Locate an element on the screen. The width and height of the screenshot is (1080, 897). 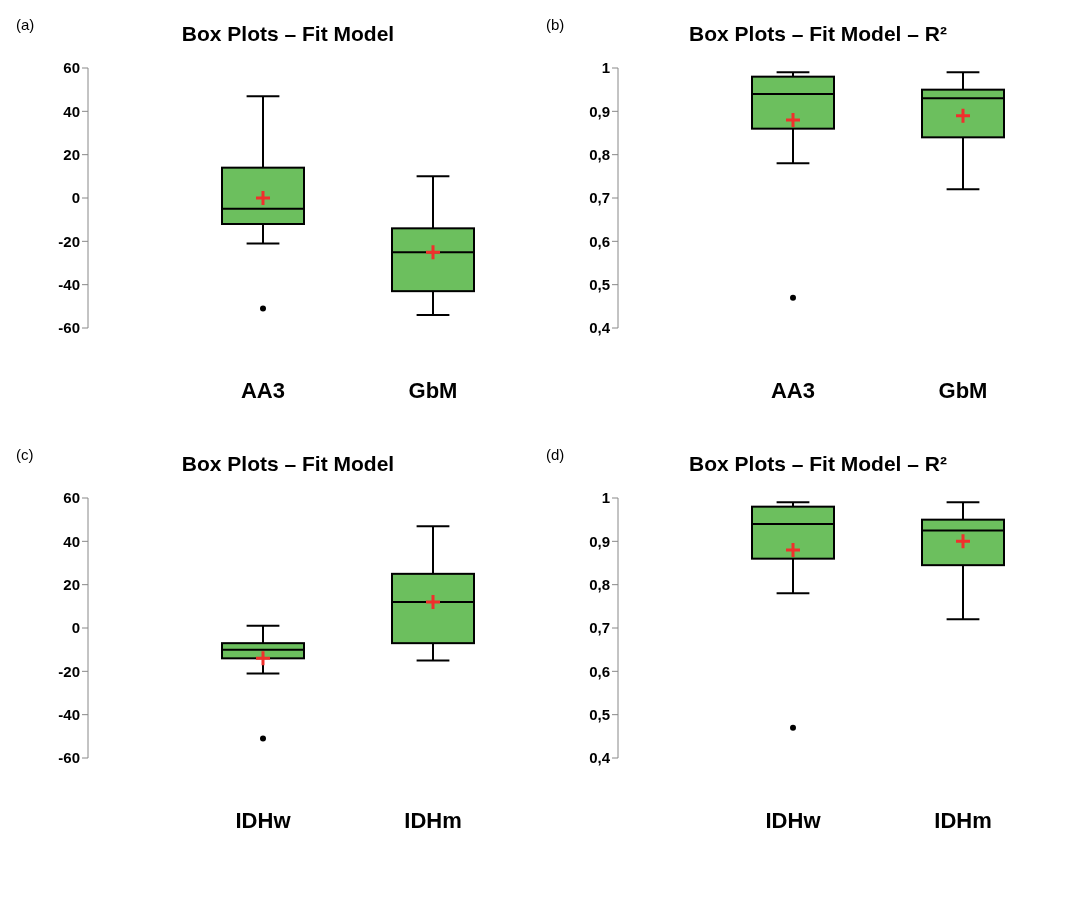
text: (b) is located at coordinates (555, 24).